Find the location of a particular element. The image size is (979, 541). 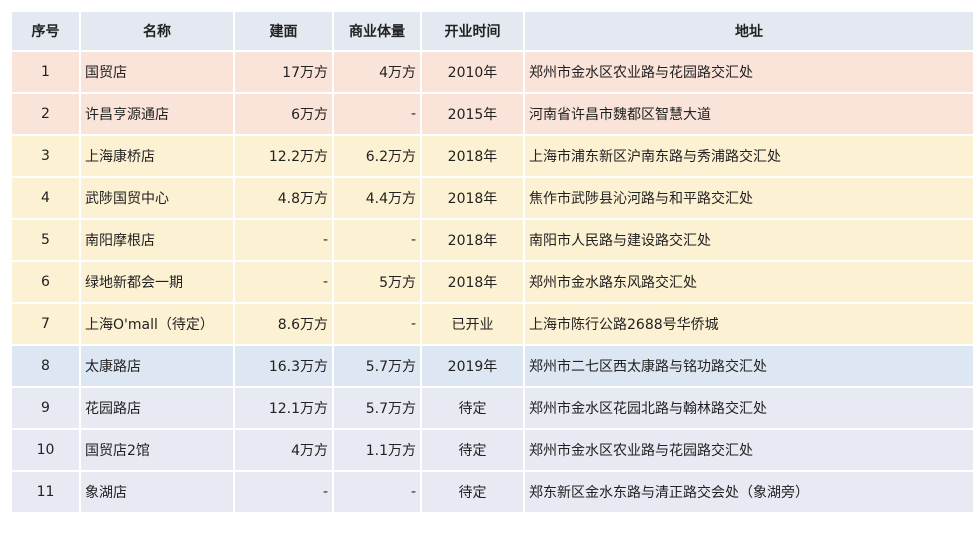

cell-address: 郑州市二七区西太康路与铭功路交汇处 is located at coordinates (749, 366).